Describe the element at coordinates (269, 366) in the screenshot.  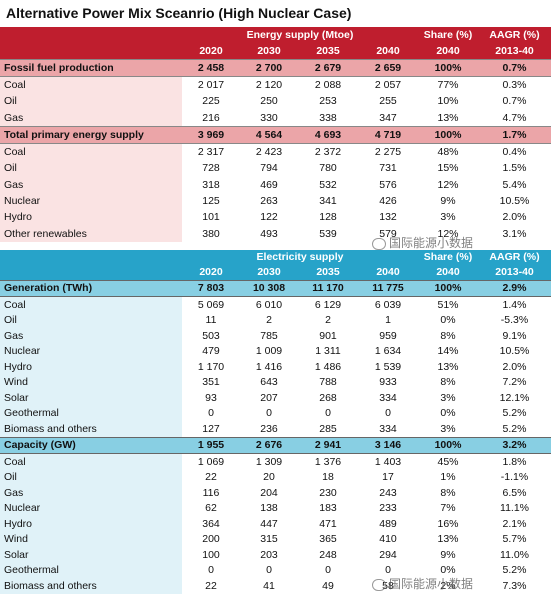
I see `cell: 1 416` at that location.